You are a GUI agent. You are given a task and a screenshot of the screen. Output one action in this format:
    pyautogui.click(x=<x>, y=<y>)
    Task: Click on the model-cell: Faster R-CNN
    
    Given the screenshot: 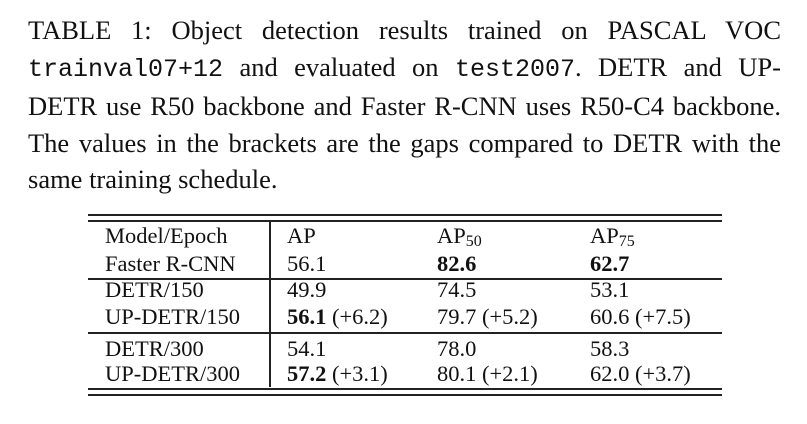 What is the action you would take?
    pyautogui.click(x=170, y=264)
    